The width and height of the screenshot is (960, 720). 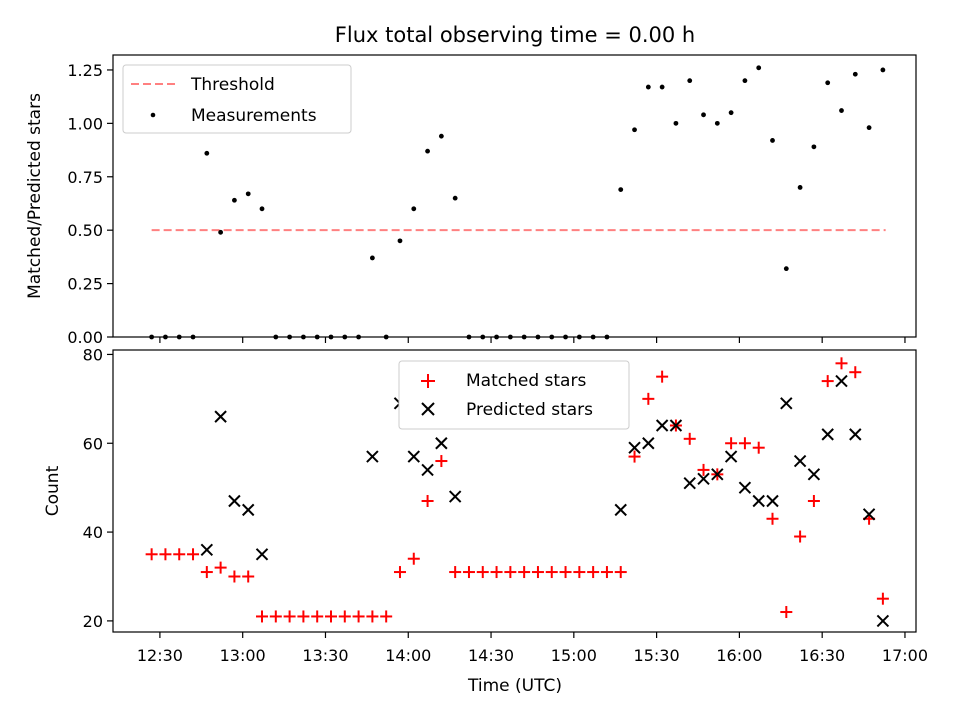 I want to click on legend-predicted-label: Predicted stars, so click(x=529, y=410).